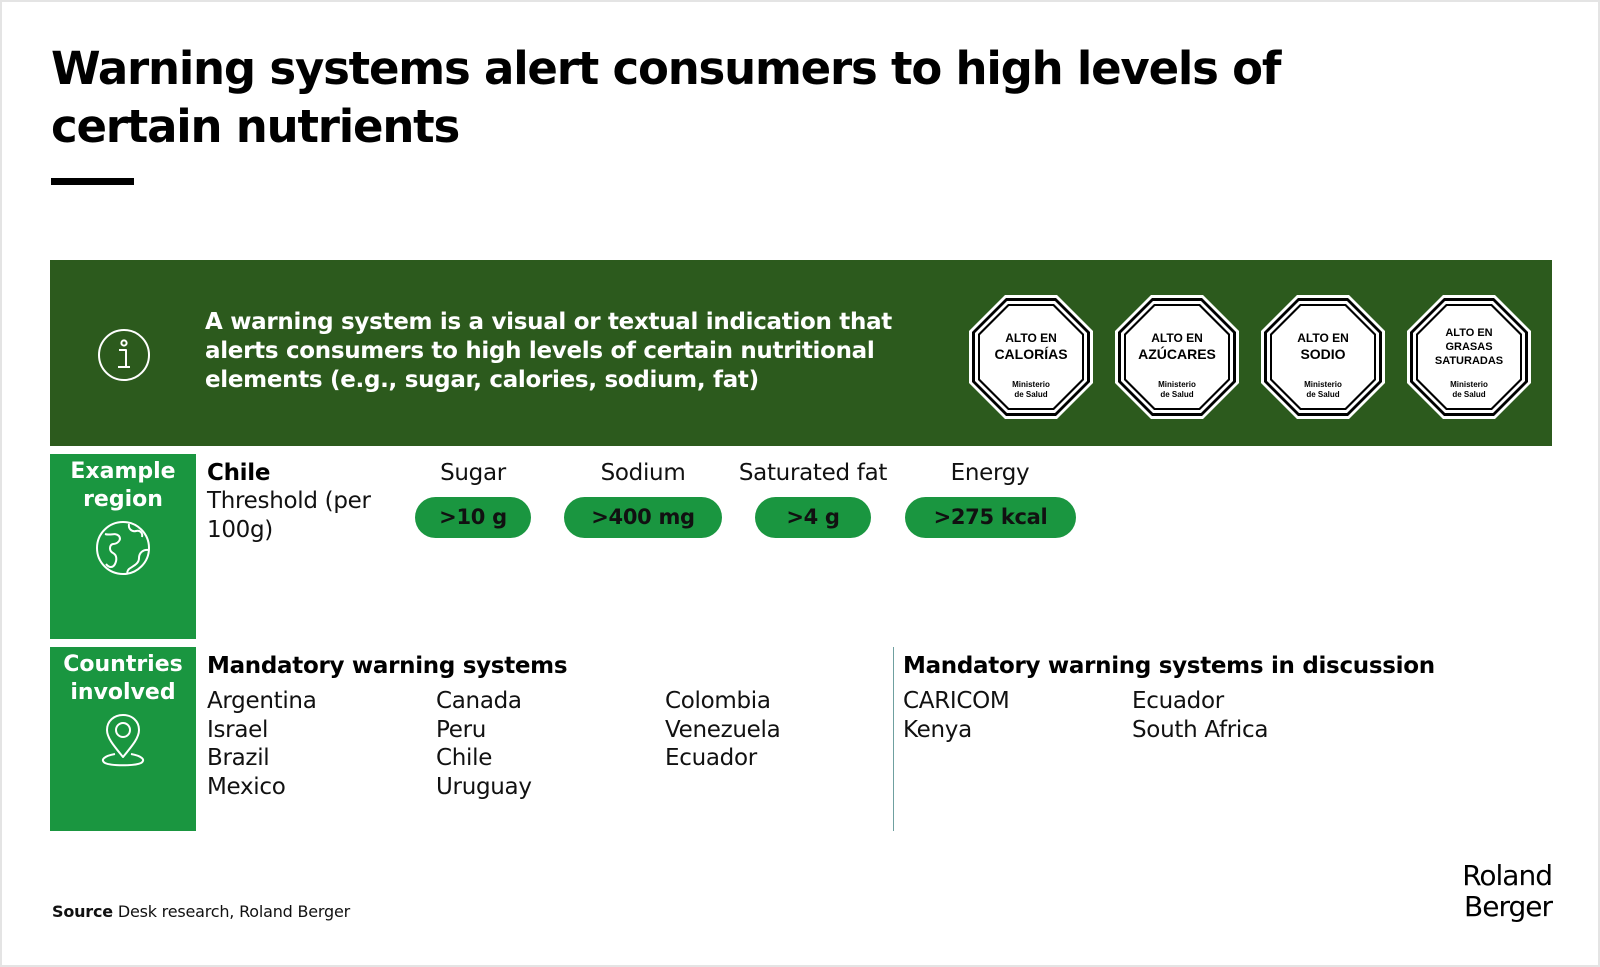  I want to click on example-region-box: Example region, so click(123, 546).